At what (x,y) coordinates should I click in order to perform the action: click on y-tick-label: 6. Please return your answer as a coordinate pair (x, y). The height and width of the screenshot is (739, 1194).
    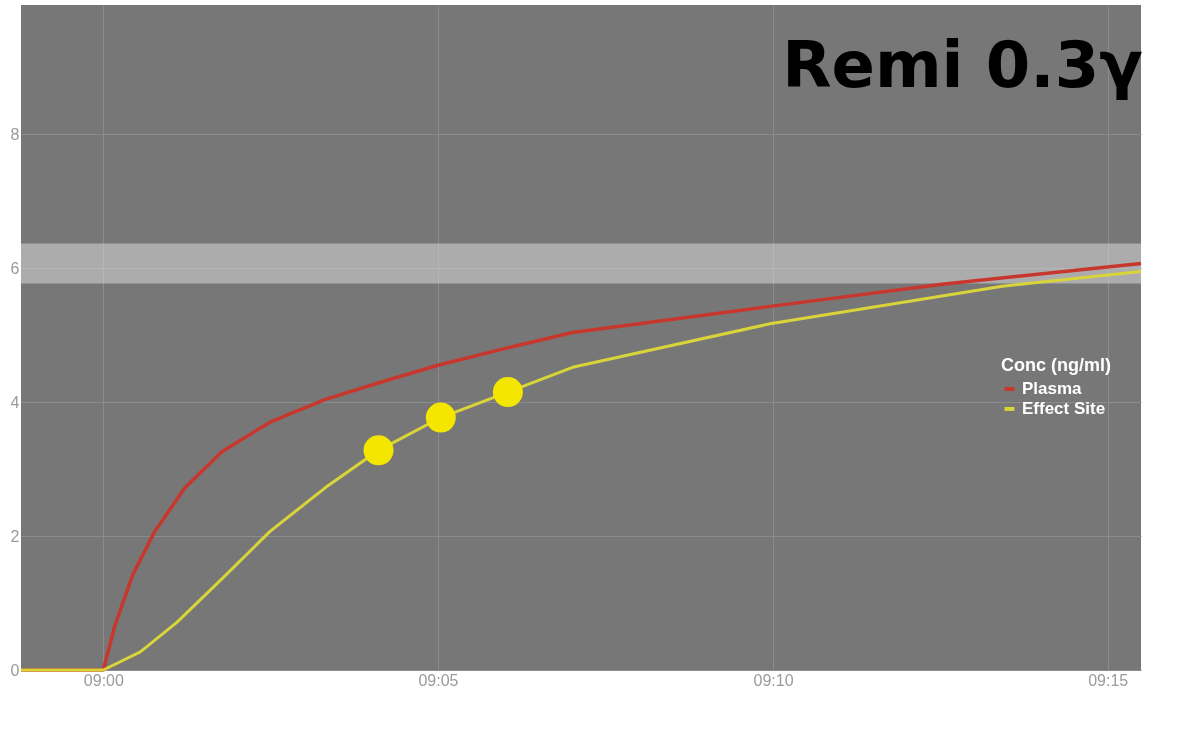
    Looking at the image, I should click on (15, 268).